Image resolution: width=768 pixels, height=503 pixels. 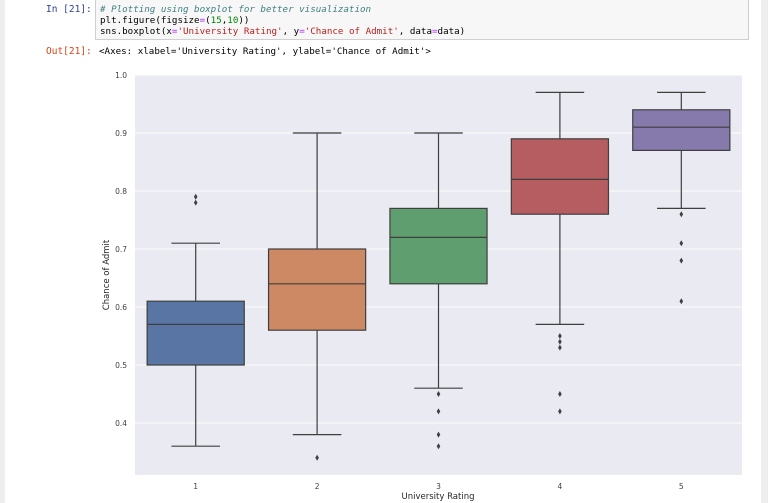 What do you see at coordinates (69, 51) in the screenshot?
I see `output-prompt: Out[21]:` at bounding box center [69, 51].